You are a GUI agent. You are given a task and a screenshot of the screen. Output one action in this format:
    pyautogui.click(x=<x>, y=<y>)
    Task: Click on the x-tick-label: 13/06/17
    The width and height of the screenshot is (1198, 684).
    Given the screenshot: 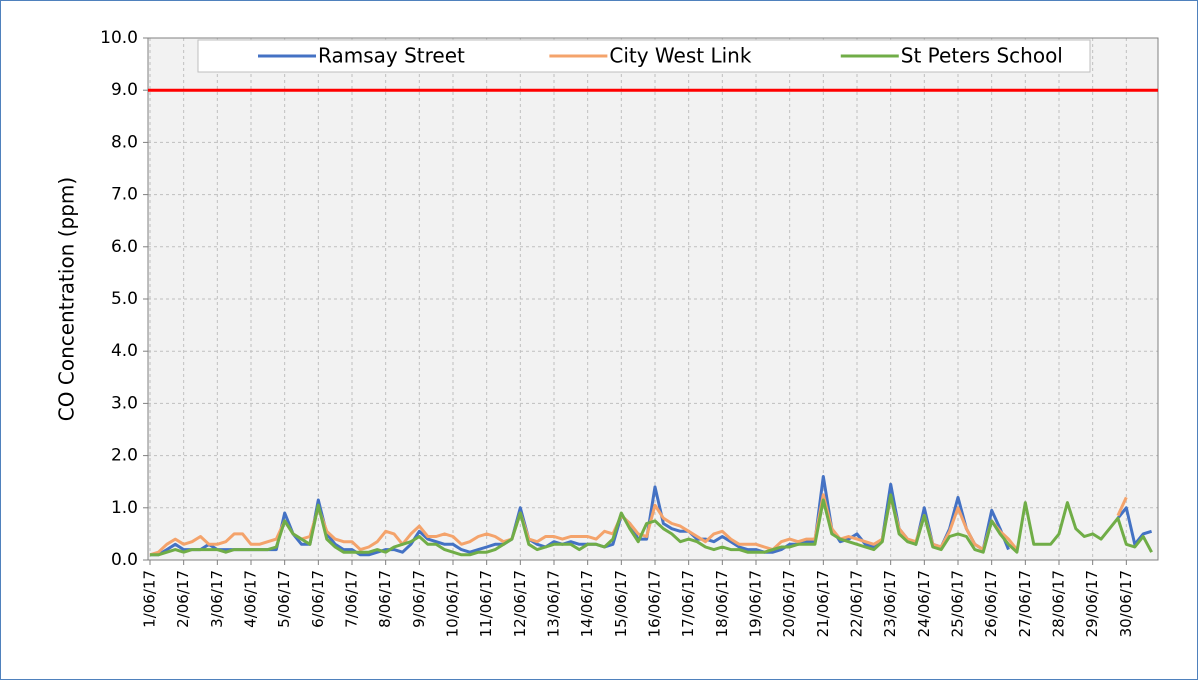 What is the action you would take?
    pyautogui.click(x=554, y=603)
    